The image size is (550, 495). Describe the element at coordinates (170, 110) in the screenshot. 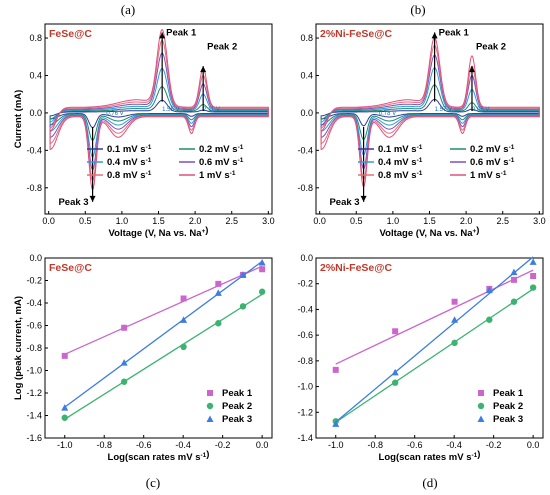

I see `voltage-annotation: 1.55 V` at that location.